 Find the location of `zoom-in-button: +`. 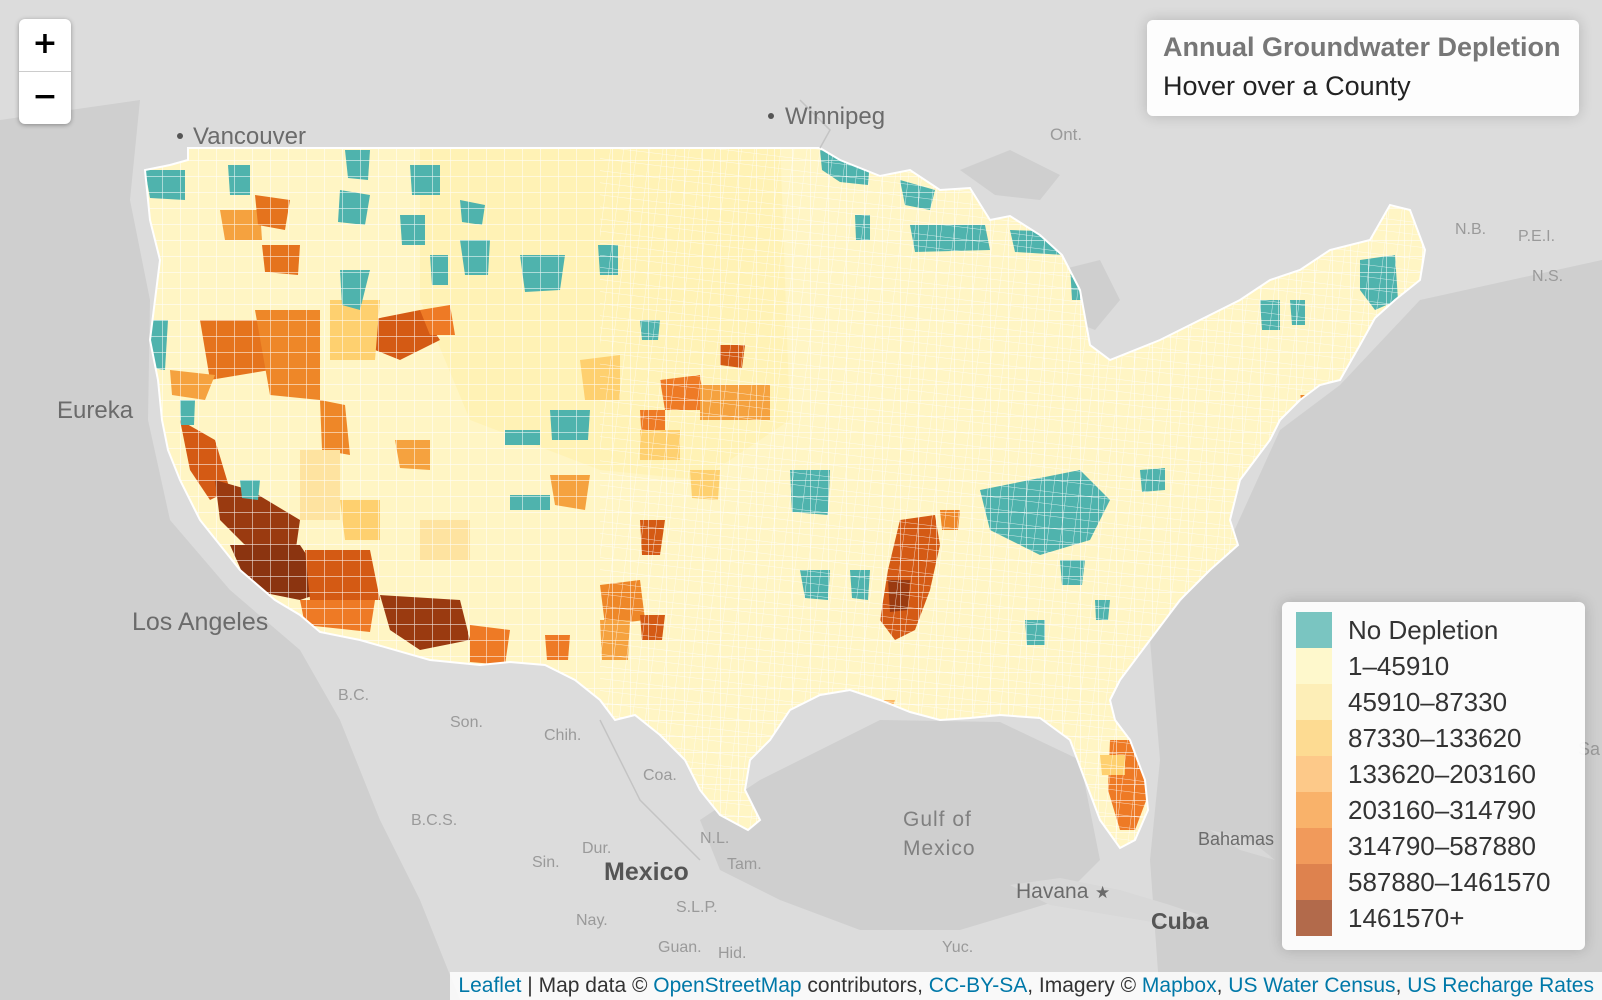

zoom-in-button: + is located at coordinates (45, 43).